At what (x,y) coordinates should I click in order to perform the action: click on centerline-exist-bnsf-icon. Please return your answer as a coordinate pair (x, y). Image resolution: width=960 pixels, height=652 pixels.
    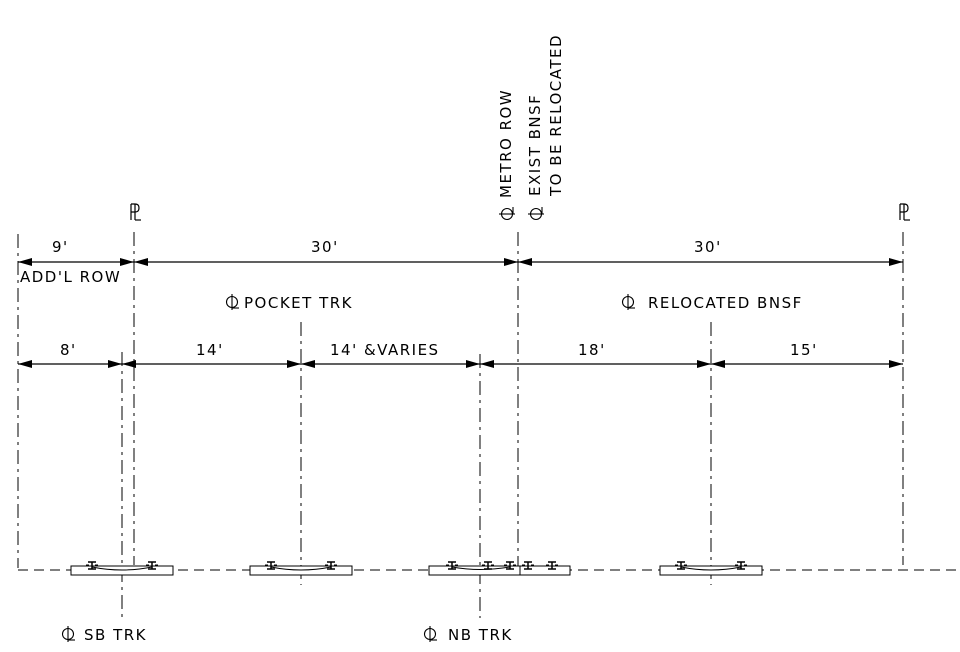
    Looking at the image, I should click on (536, 213).